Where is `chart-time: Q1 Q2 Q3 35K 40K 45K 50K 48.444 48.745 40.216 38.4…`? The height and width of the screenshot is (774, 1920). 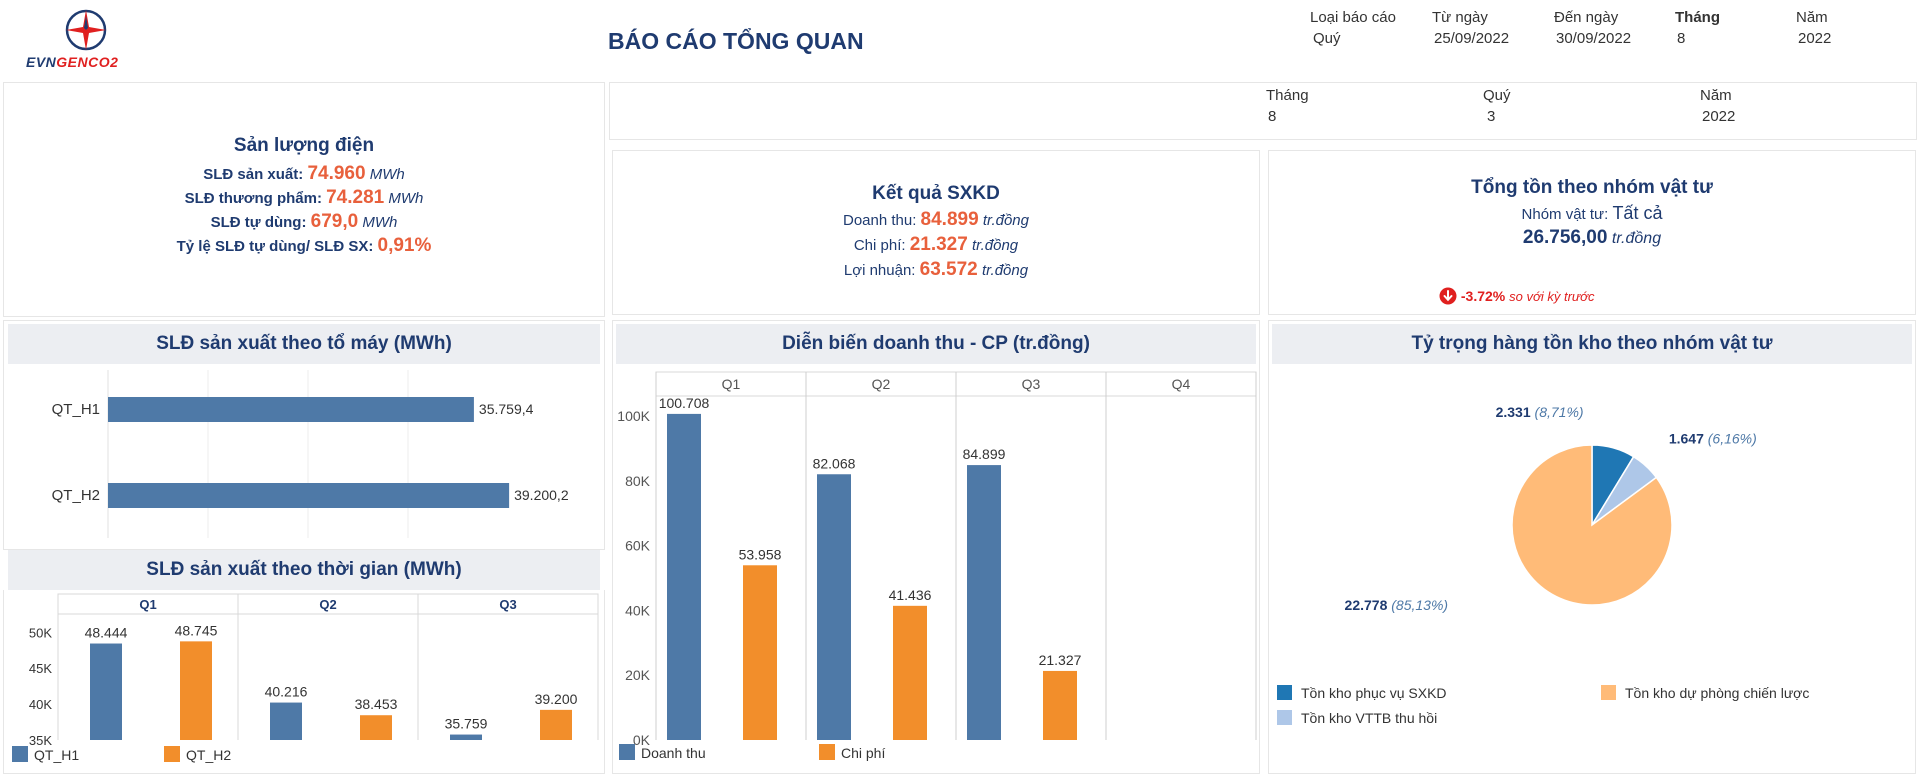 chart-time: Q1 Q2 Q3 35K 40K 45K 50K 48.444 48.745 40.216 38.4… is located at coordinates (305, 678).